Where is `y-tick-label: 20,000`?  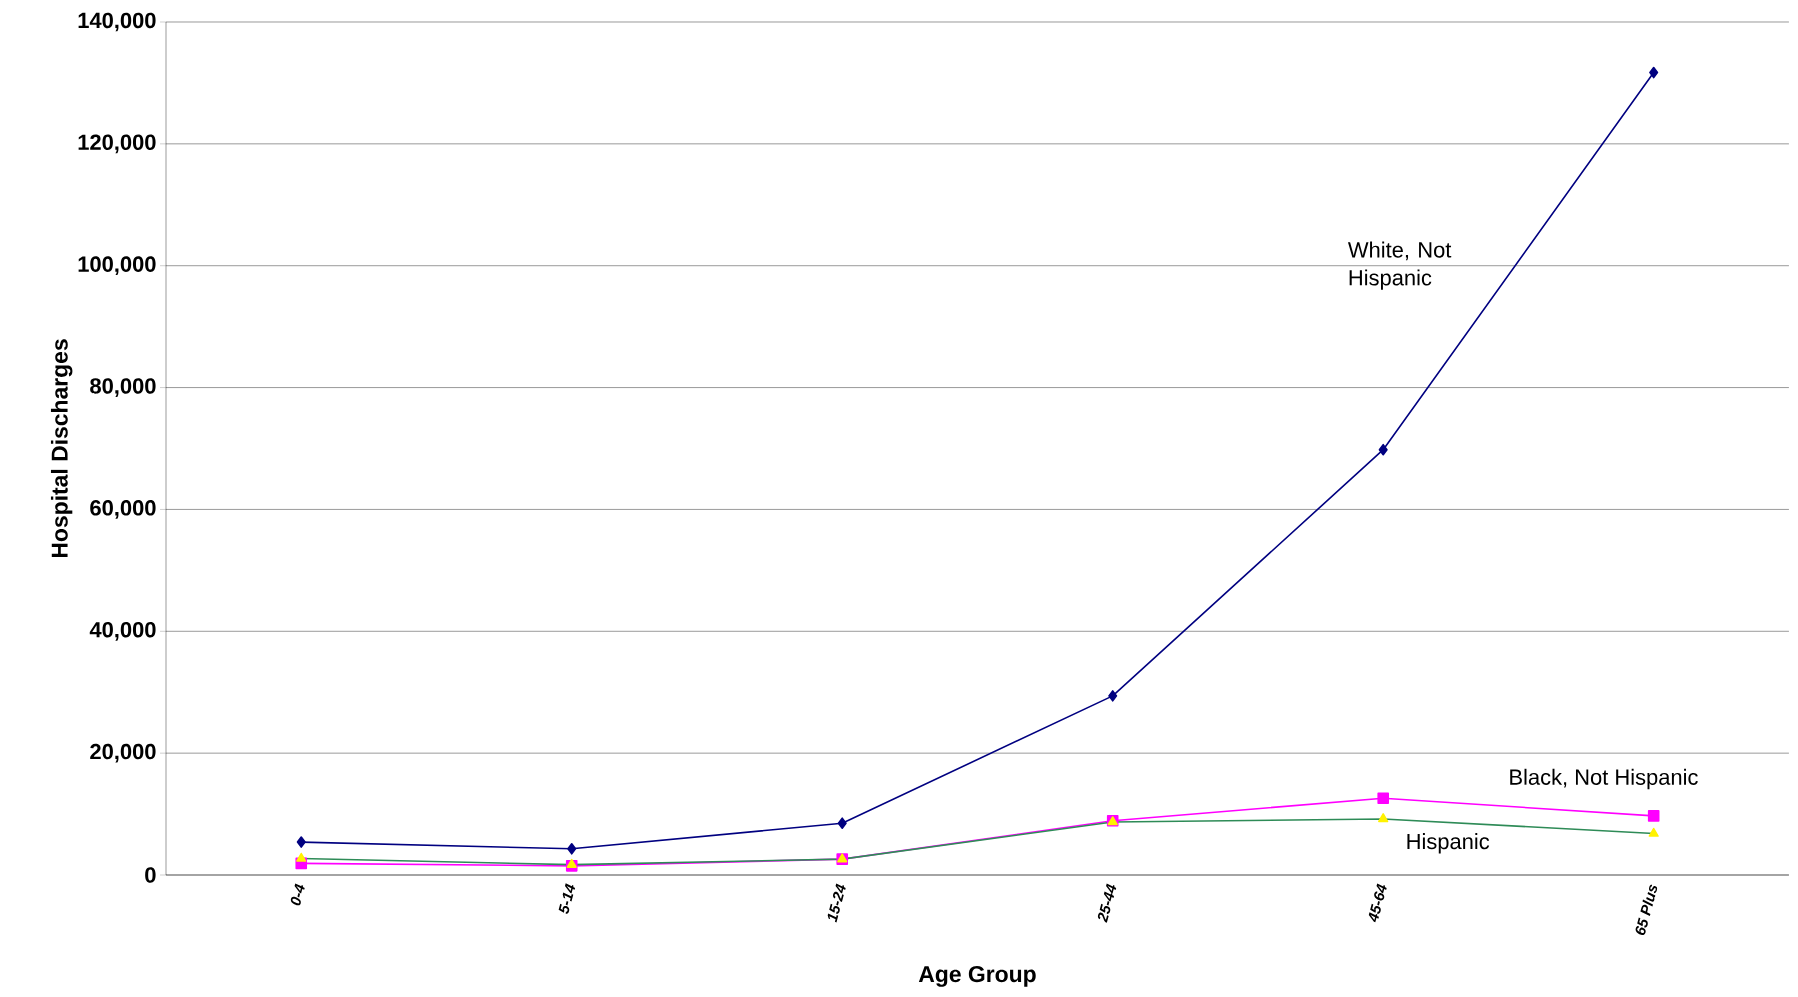
y-tick-label: 20,000 is located at coordinates (123, 753).